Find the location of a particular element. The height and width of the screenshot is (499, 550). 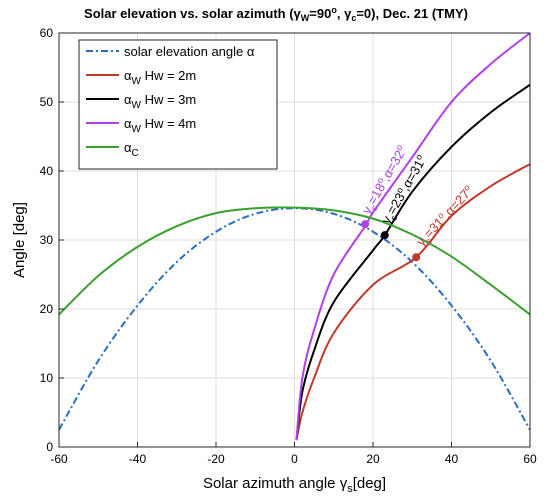

x-tick-label: 60 is located at coordinates (530, 459).